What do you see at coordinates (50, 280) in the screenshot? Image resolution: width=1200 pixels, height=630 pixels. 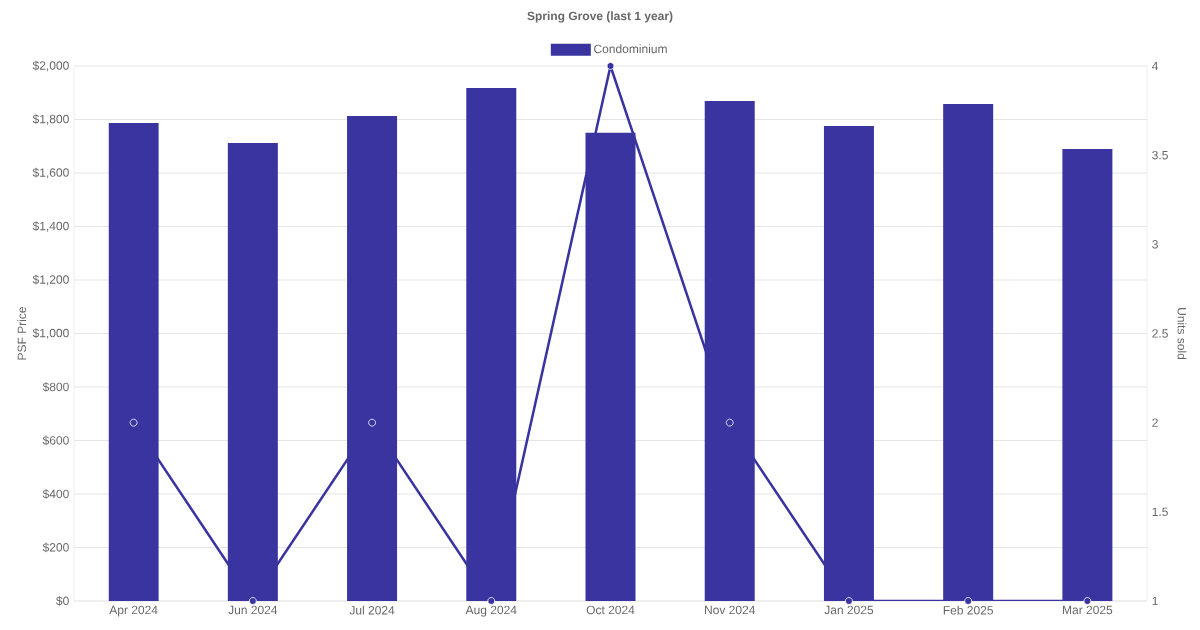 I see `y-tick-label: $1,200` at bounding box center [50, 280].